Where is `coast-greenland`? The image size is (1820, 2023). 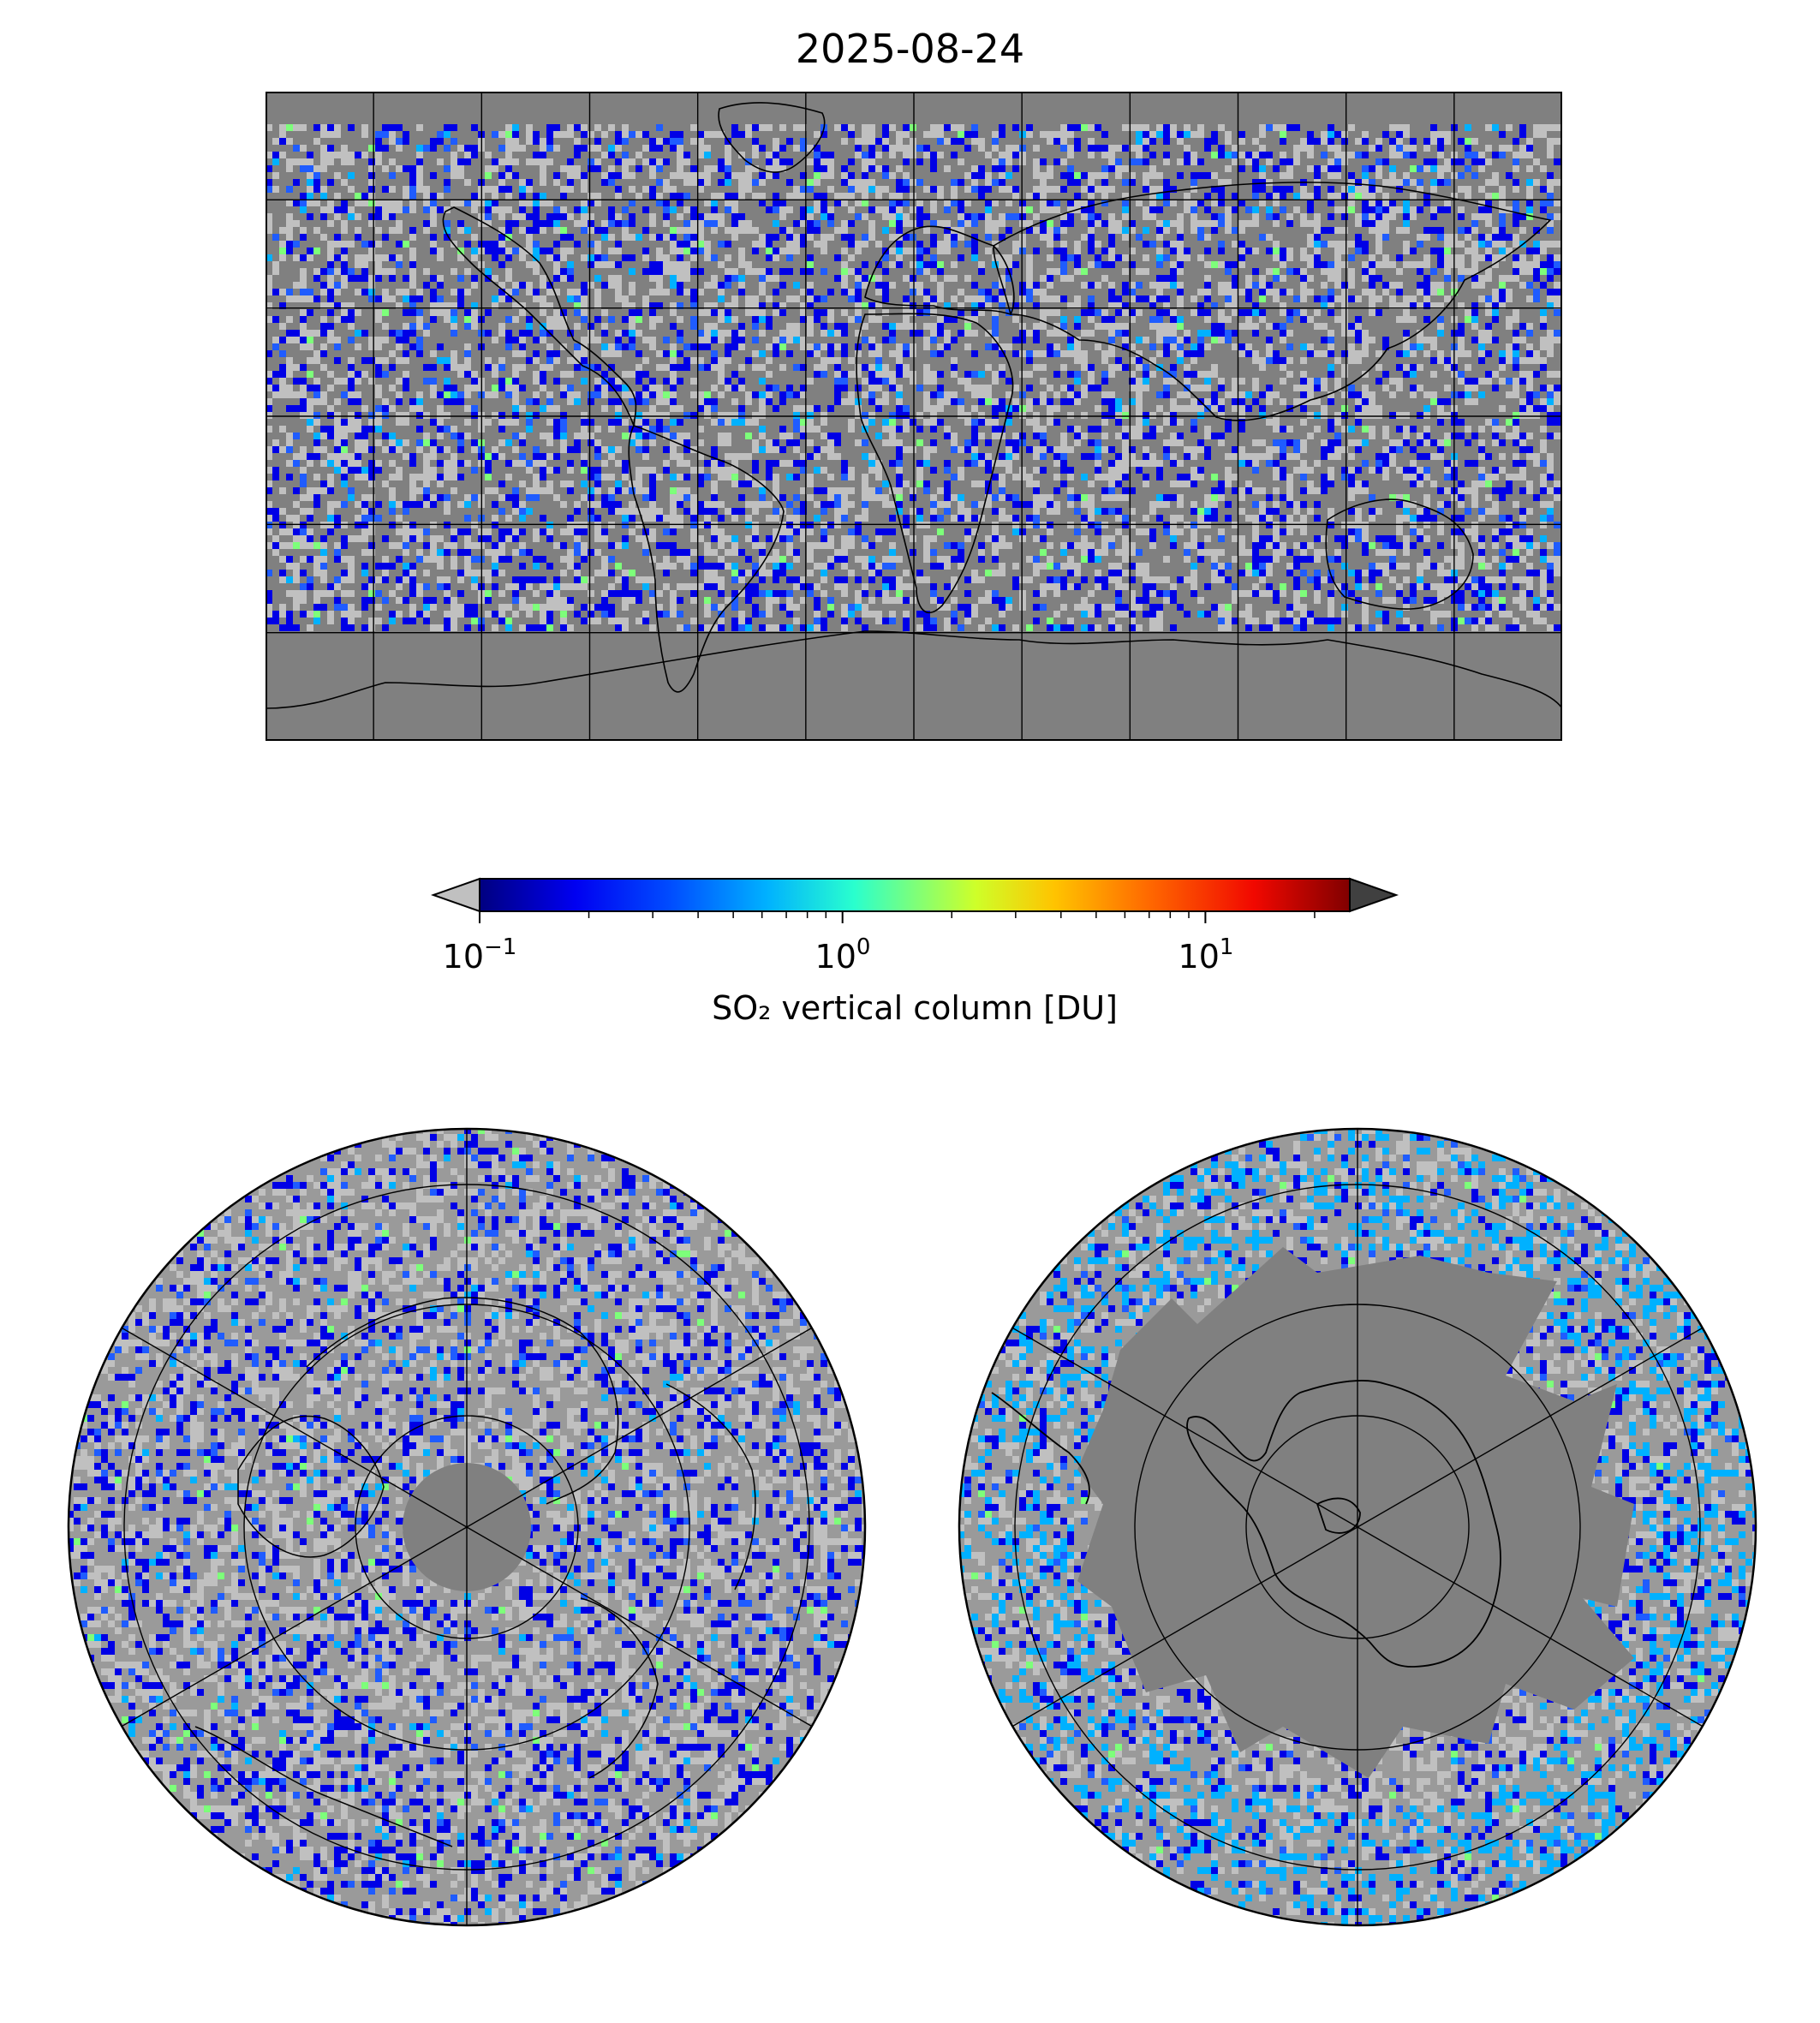 coast-greenland is located at coordinates (772, 137).